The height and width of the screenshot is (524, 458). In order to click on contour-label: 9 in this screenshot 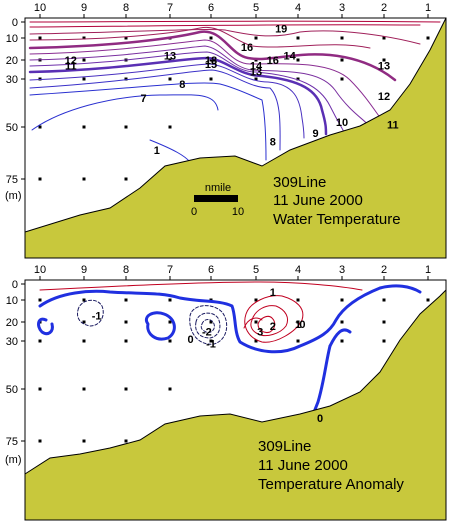, I will do `click(316, 134)`.